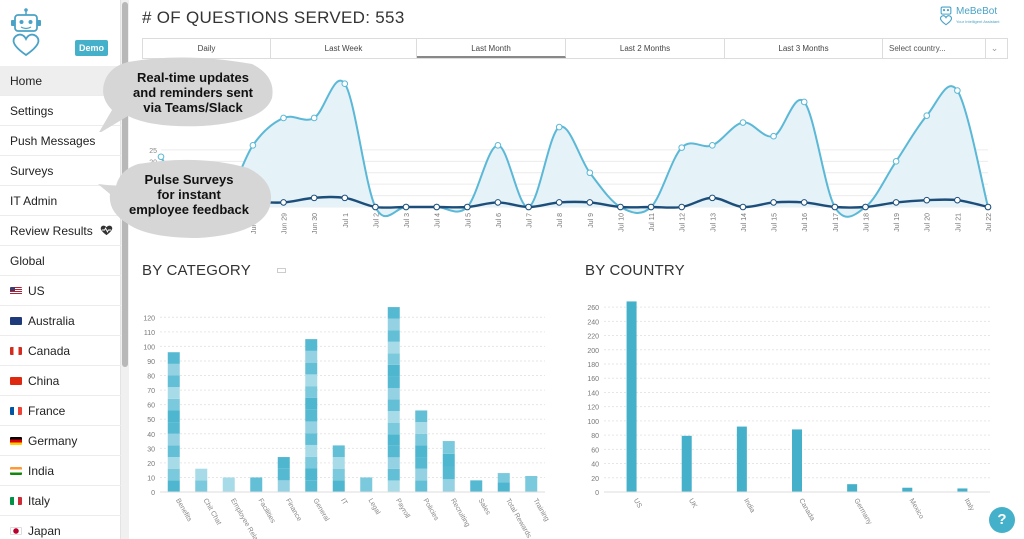 The image size is (1024, 539). I want to click on tab-last-month: Last Month, so click(491, 48).